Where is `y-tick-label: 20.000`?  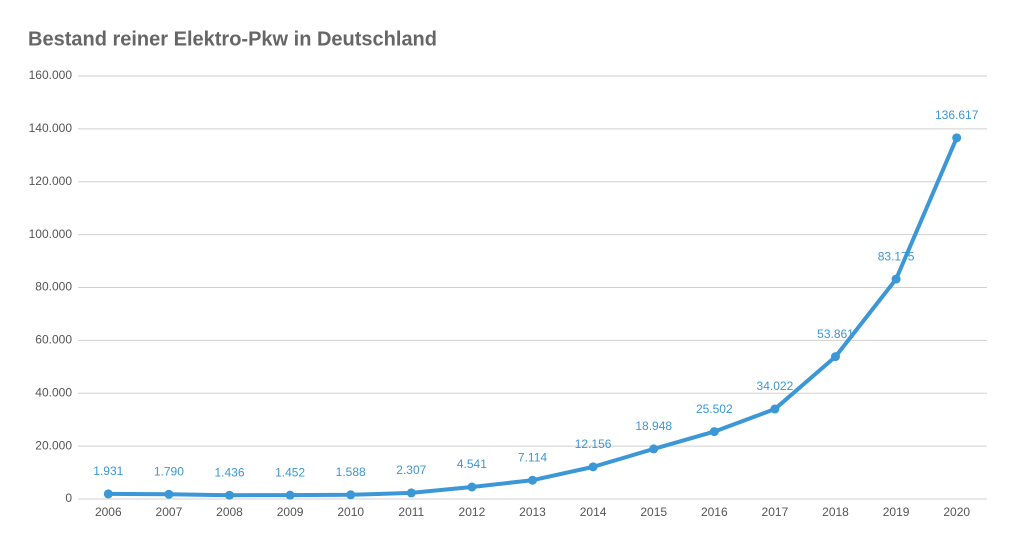
y-tick-label: 20.000 is located at coordinates (53, 445).